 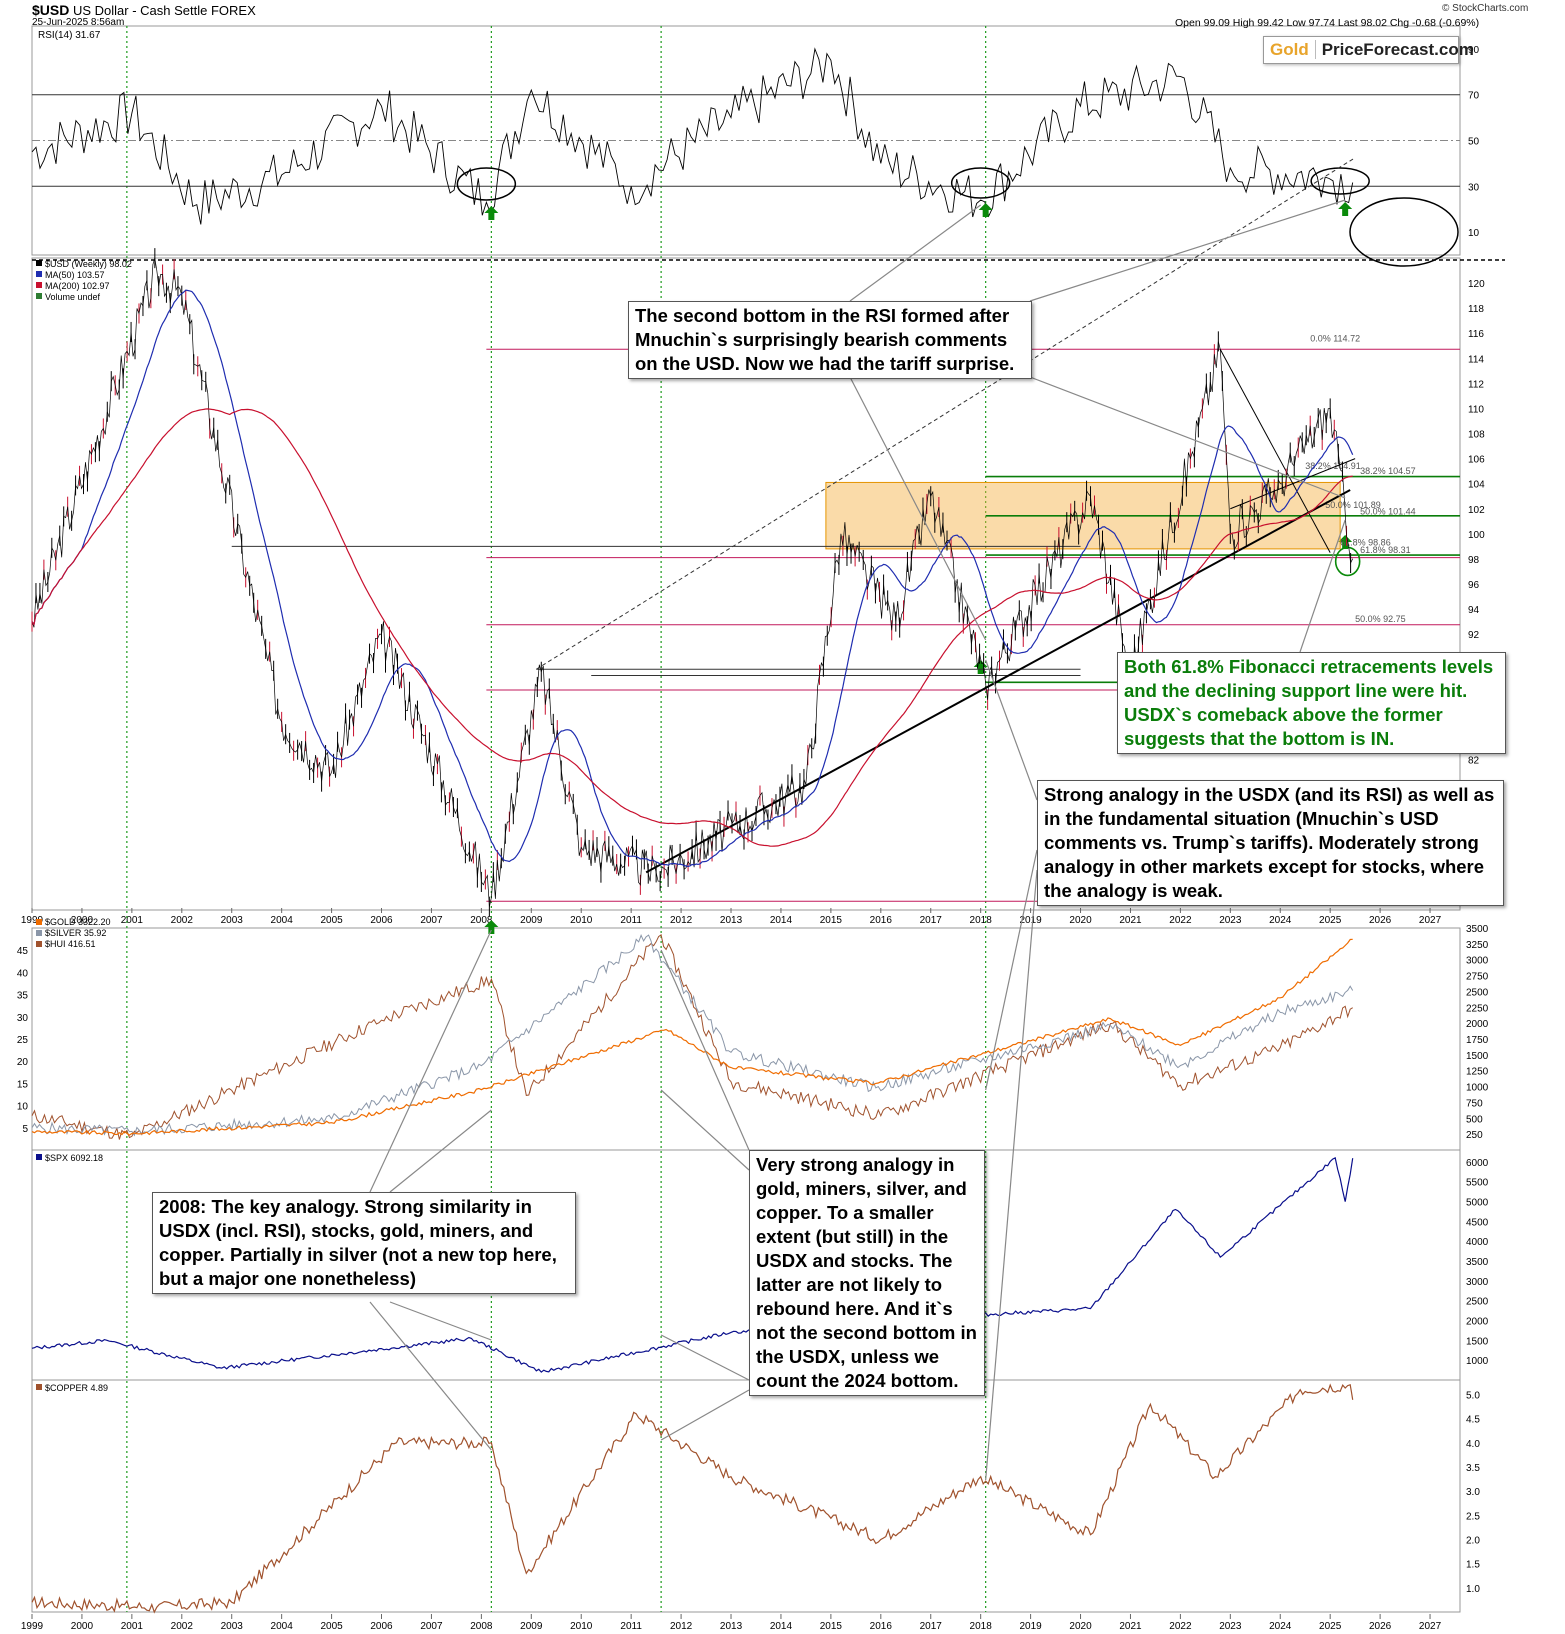 I want to click on year-label: 2009, so click(x=531, y=920).